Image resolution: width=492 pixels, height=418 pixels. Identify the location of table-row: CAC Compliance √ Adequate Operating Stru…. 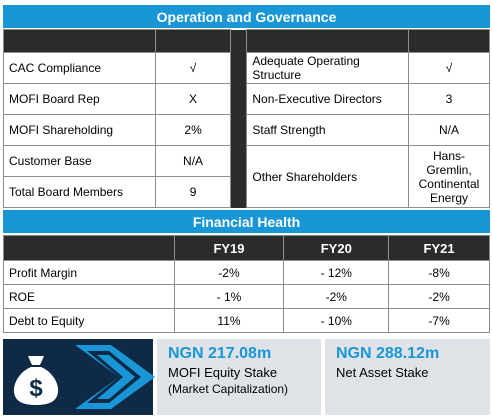
(246, 68).